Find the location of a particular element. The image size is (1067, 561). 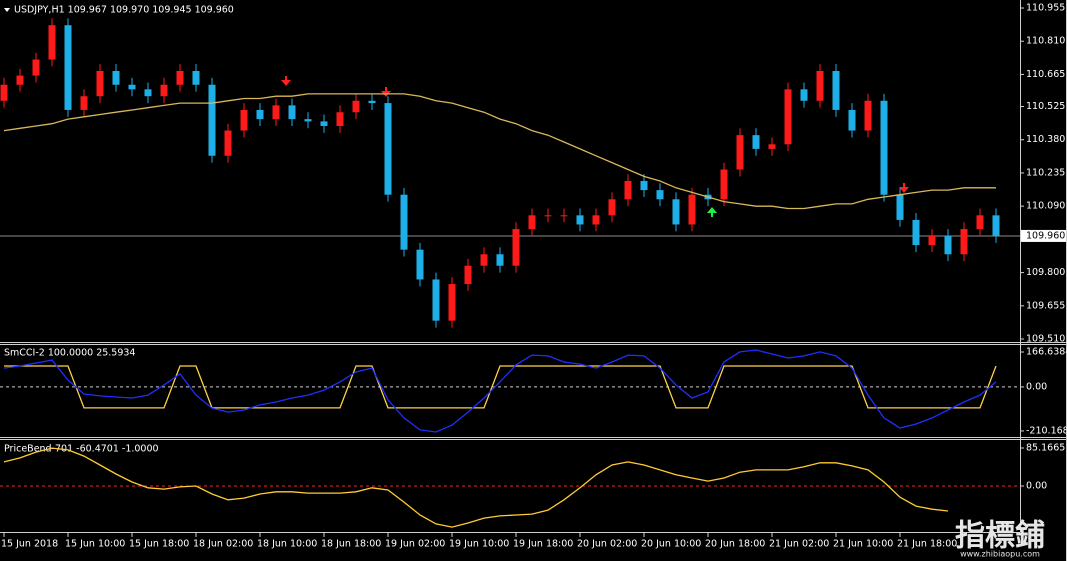

watermark-url: www.zhibiaopu.com is located at coordinates (1000, 554).